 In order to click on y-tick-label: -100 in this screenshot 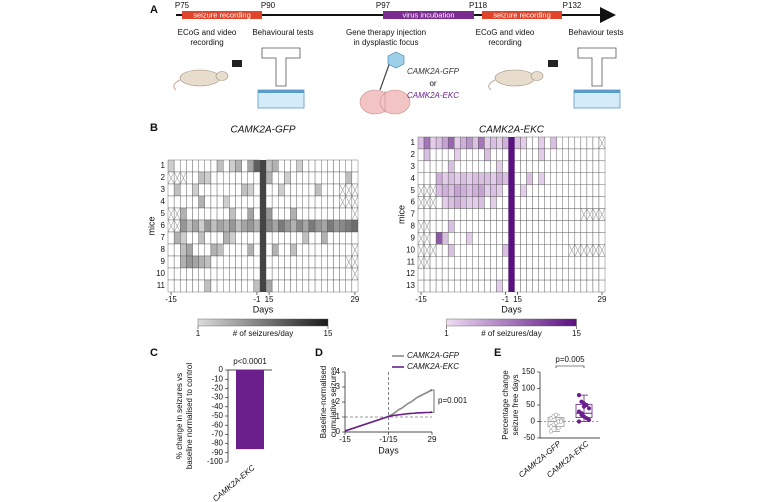, I will do `click(215, 461)`.